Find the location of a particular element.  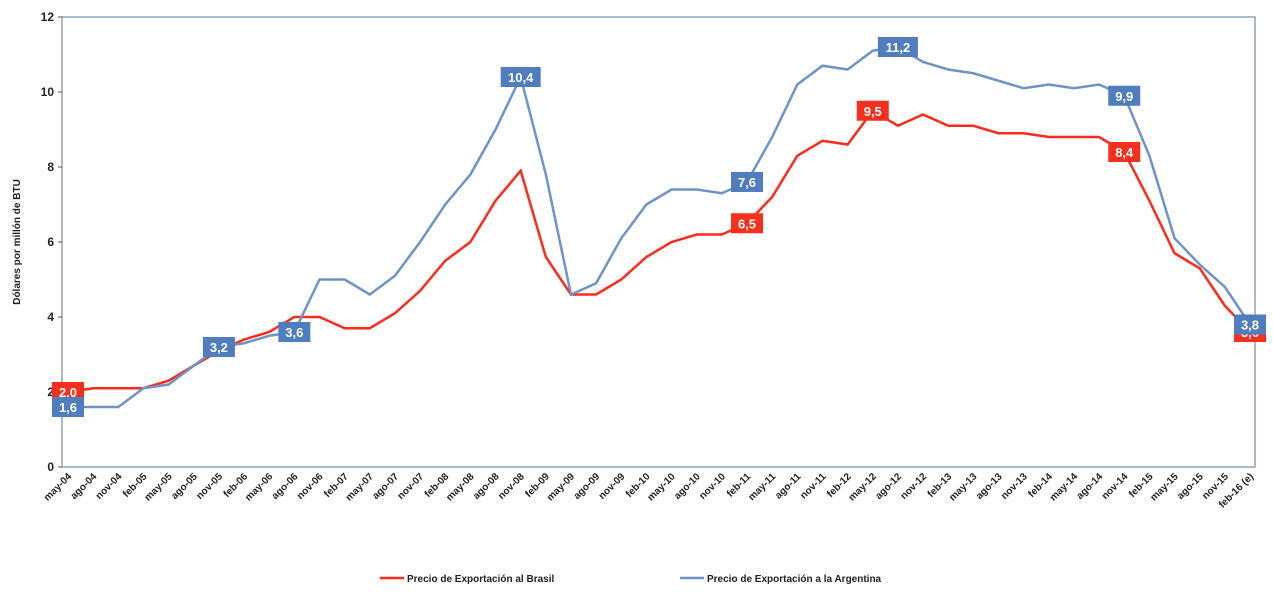

x-tick-label: may-04 is located at coordinates (58, 487).